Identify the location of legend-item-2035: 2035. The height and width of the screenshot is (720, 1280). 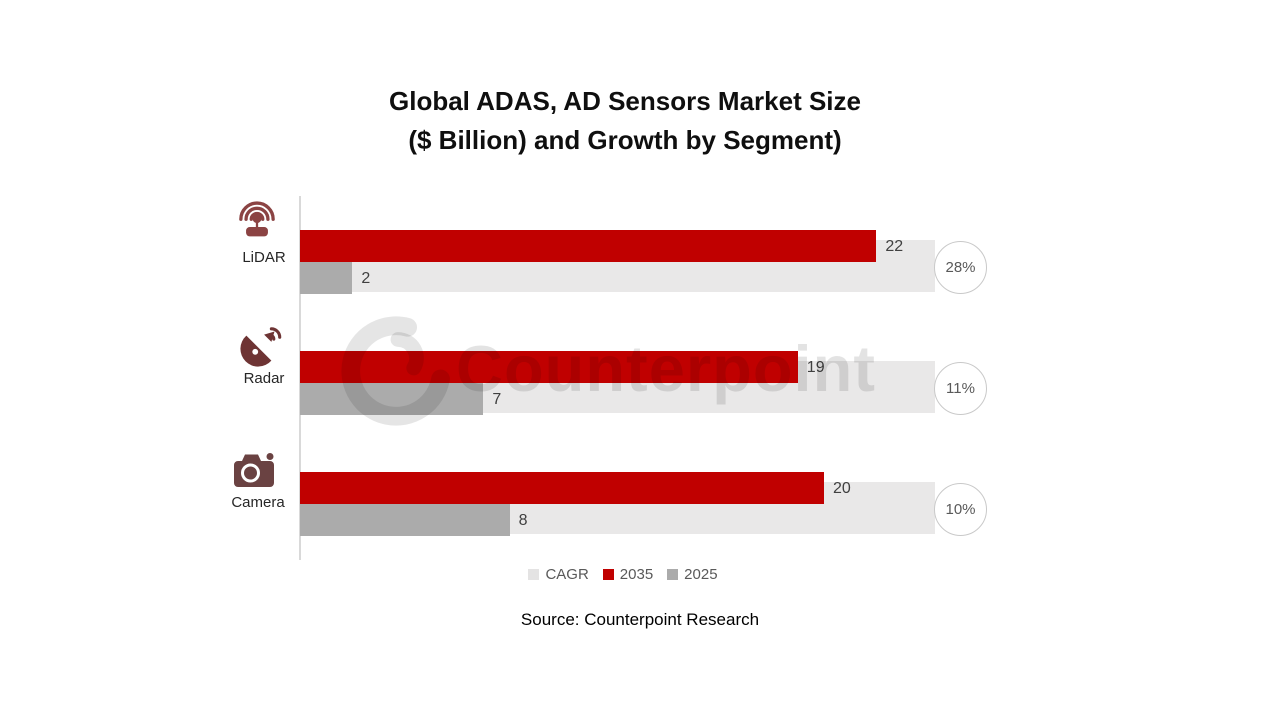
(628, 574).